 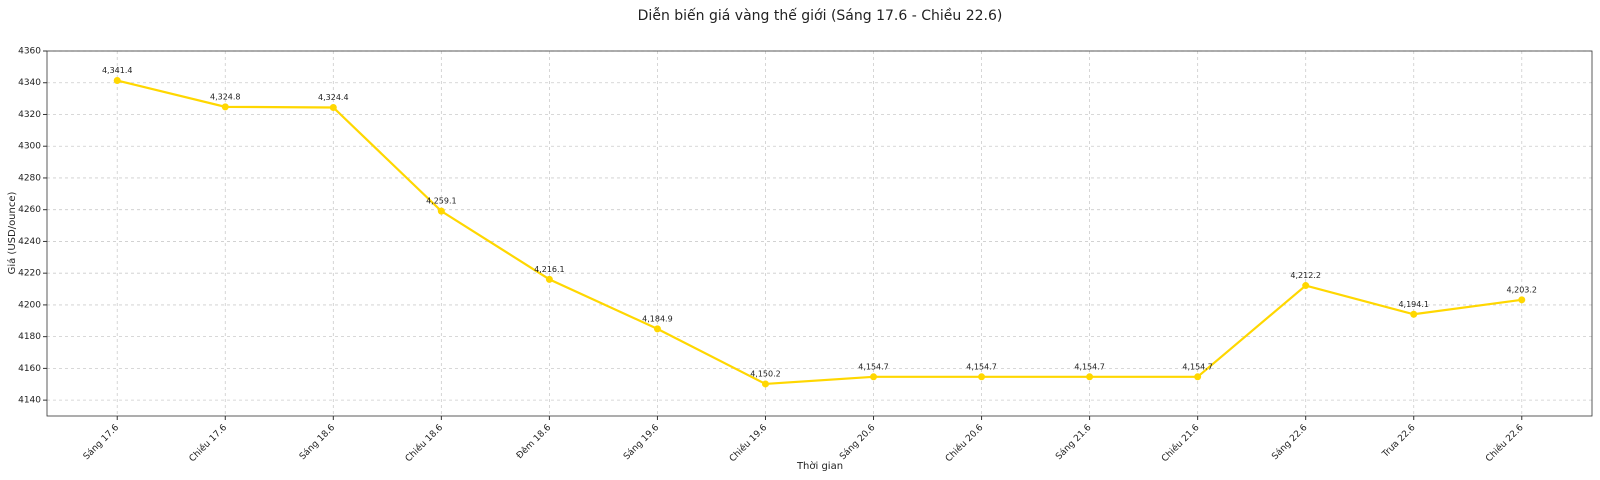 What do you see at coordinates (208, 443) in the screenshot?
I see `x-tick-label: Chiều 17.6` at bounding box center [208, 443].